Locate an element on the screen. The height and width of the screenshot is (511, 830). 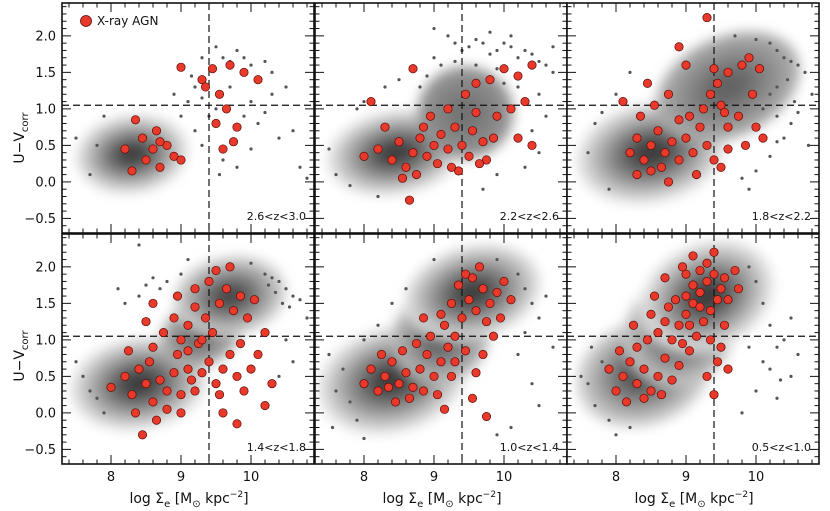
density-level is located at coordinates (395, 153).